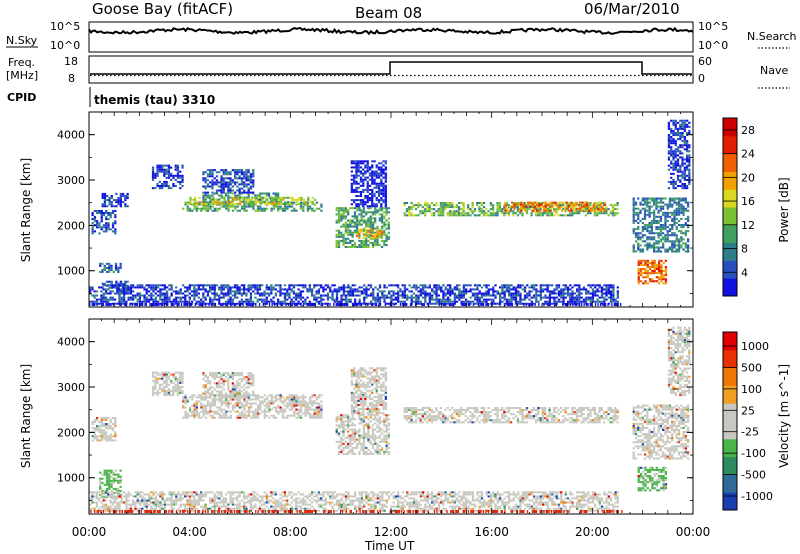  What do you see at coordinates (730, 251) in the screenshot?
I see `colorbar-segment` at bounding box center [730, 251].